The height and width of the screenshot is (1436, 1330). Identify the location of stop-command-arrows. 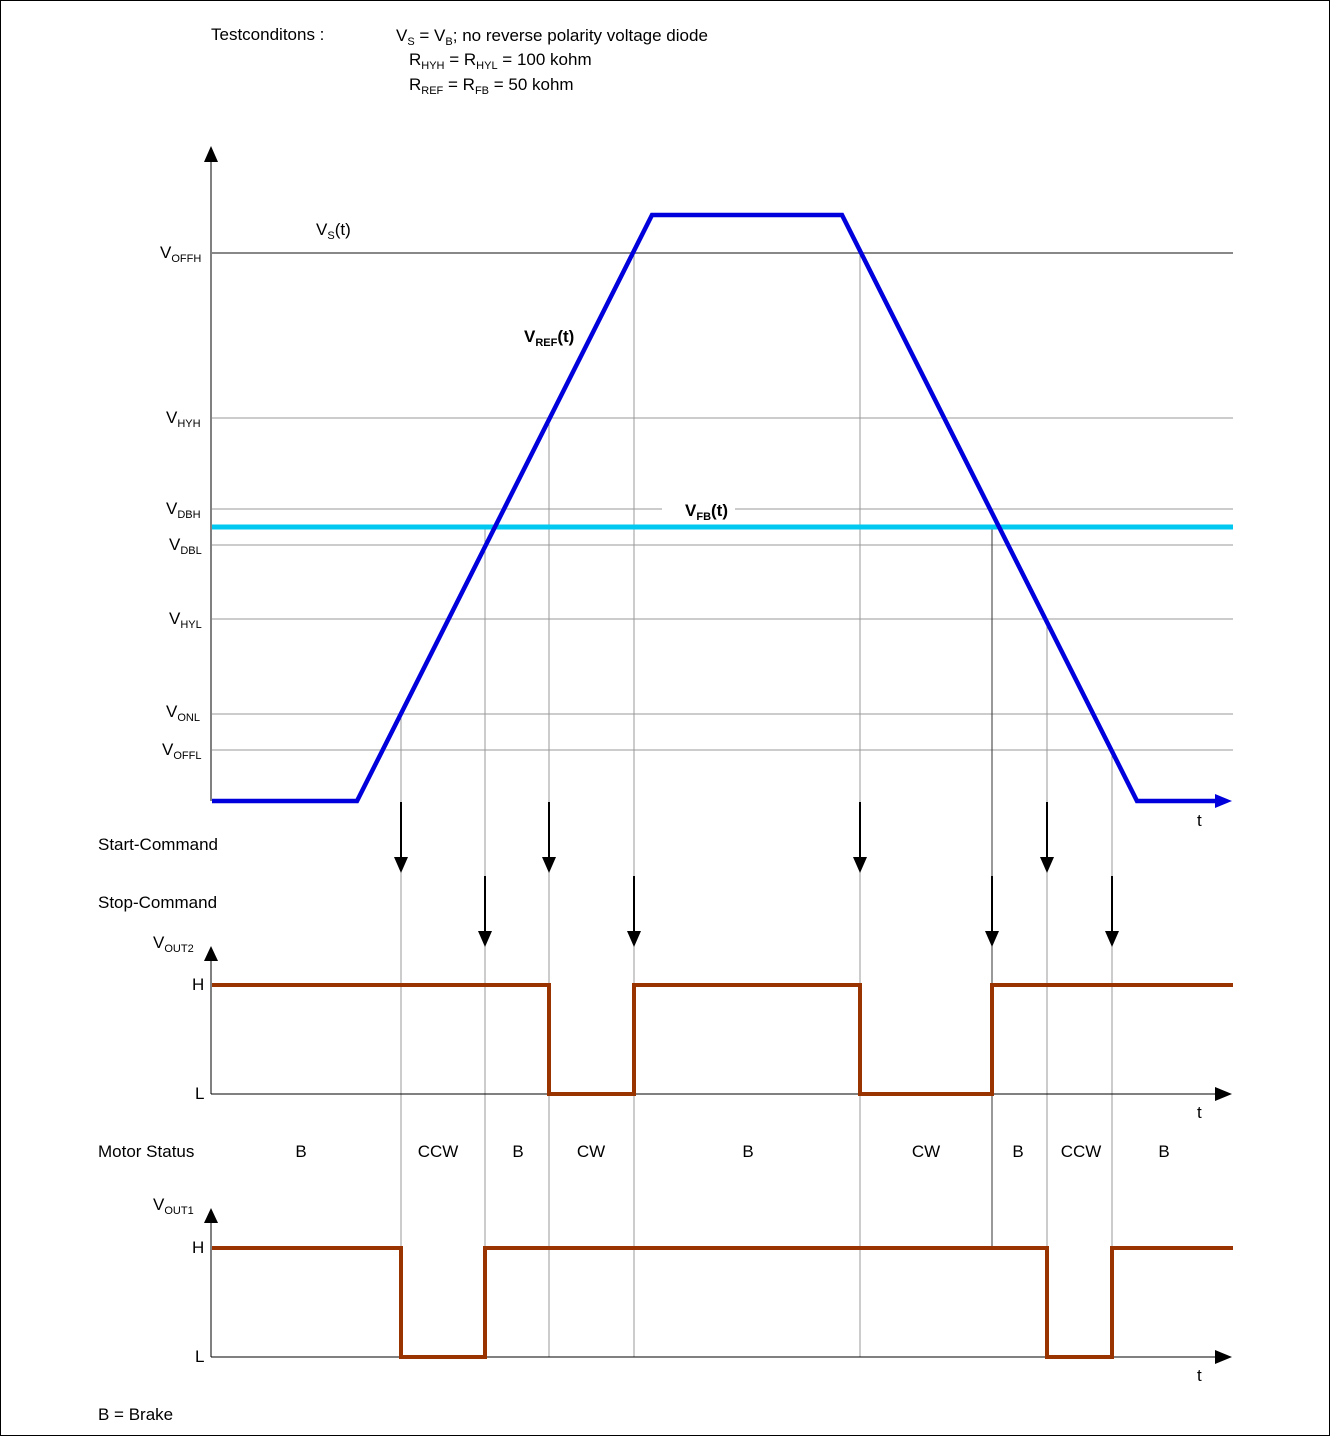
(798, 911).